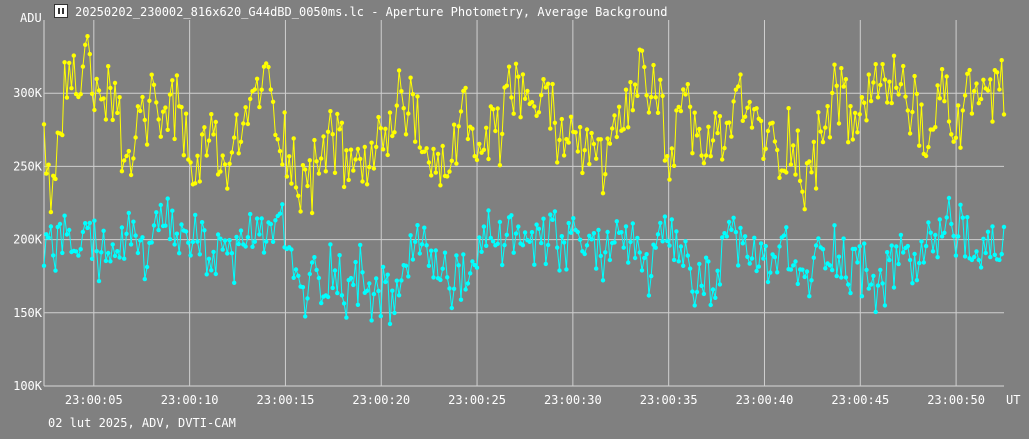  I want to click on app-icon, so click(61, 11).